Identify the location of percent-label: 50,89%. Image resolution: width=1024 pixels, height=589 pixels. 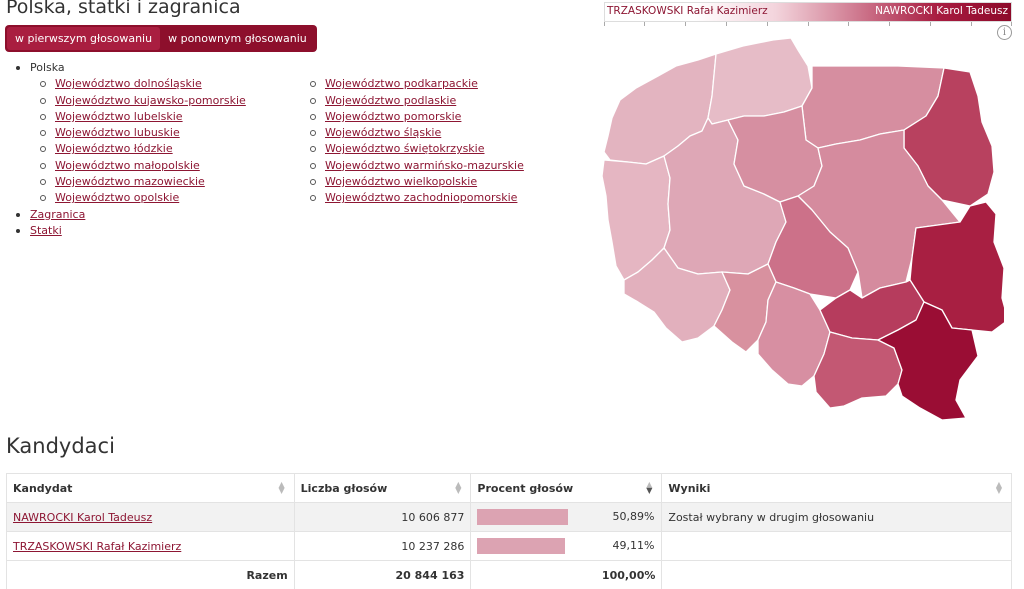
(633, 516).